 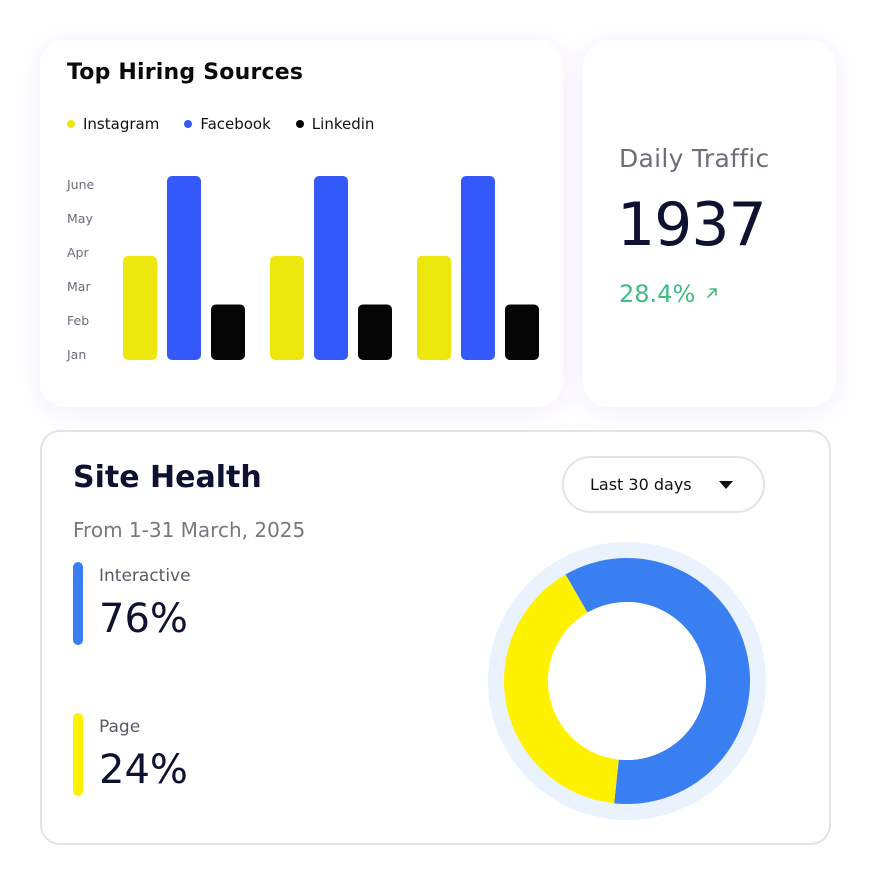 What do you see at coordinates (71, 124) in the screenshot?
I see `legend-dot-instagram` at bounding box center [71, 124].